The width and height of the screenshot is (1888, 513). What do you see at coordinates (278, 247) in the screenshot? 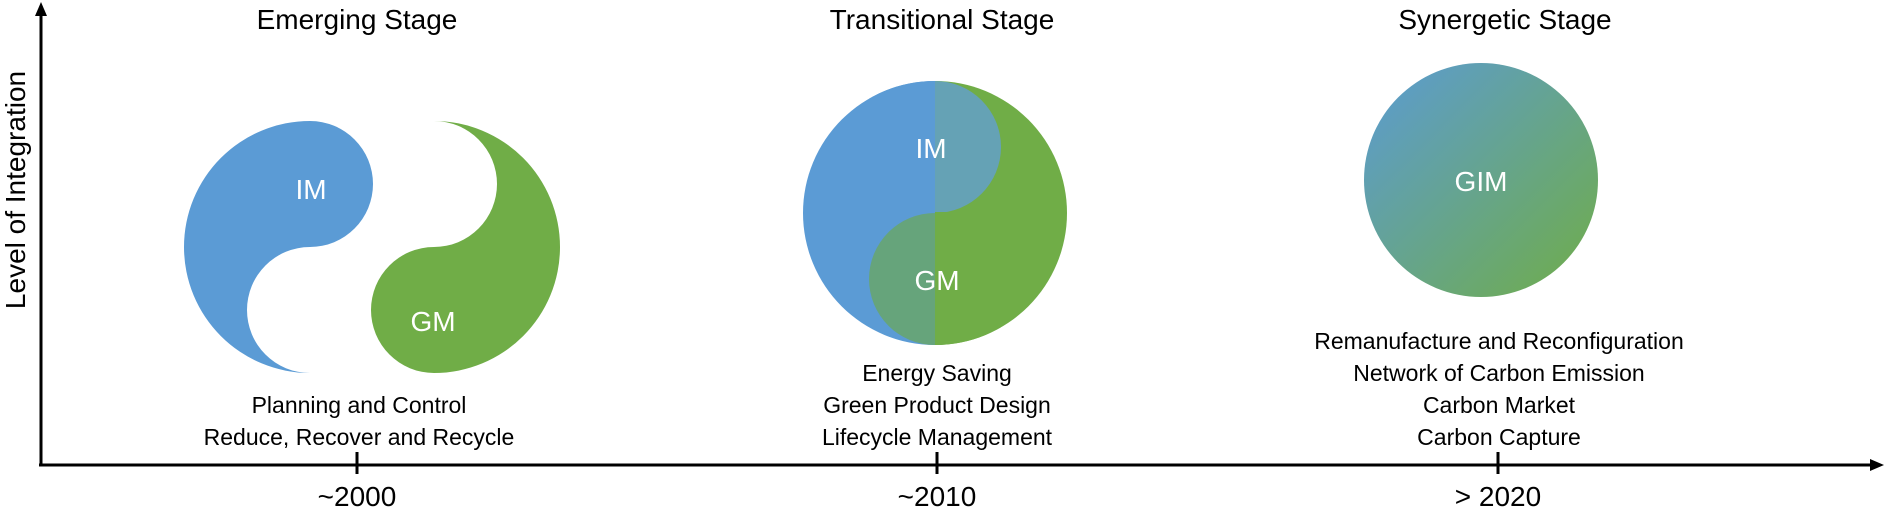
I see `im-blue-shape` at bounding box center [278, 247].